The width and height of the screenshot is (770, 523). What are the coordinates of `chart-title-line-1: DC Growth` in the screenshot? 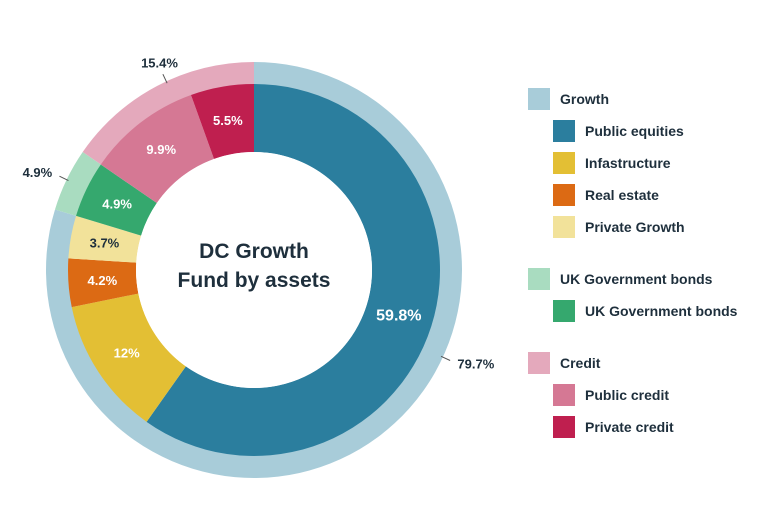 It's located at (254, 251).